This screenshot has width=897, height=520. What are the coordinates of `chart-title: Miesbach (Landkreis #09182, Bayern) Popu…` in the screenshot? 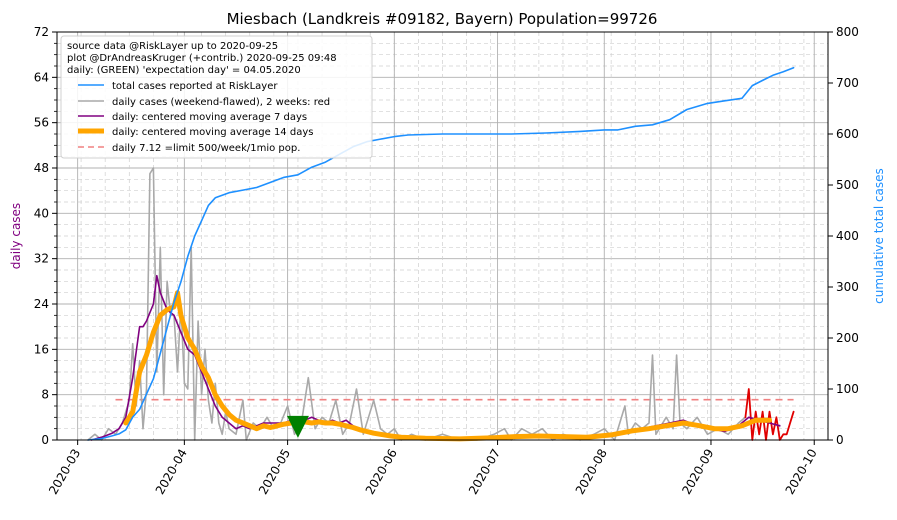 It's located at (442, 19).